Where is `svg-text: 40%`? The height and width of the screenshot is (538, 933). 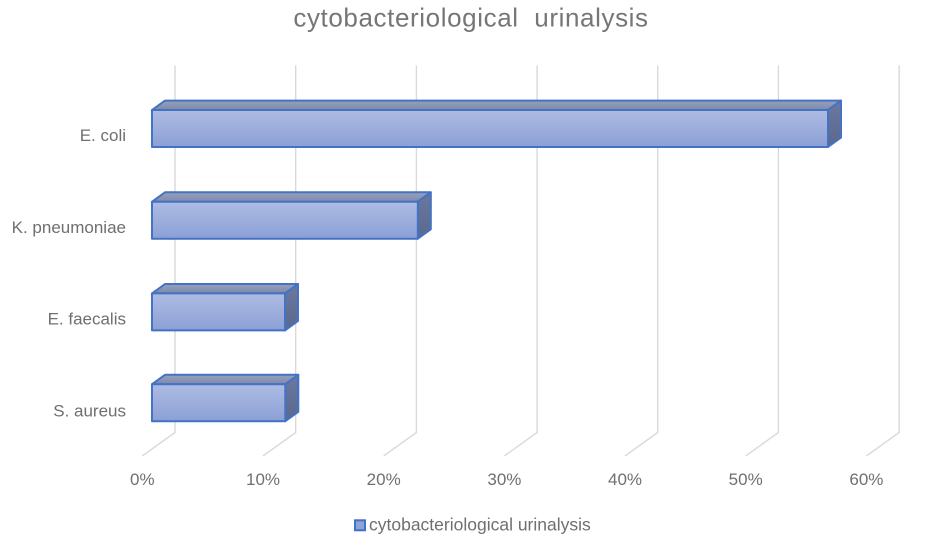 svg-text: 40% is located at coordinates (625, 479).